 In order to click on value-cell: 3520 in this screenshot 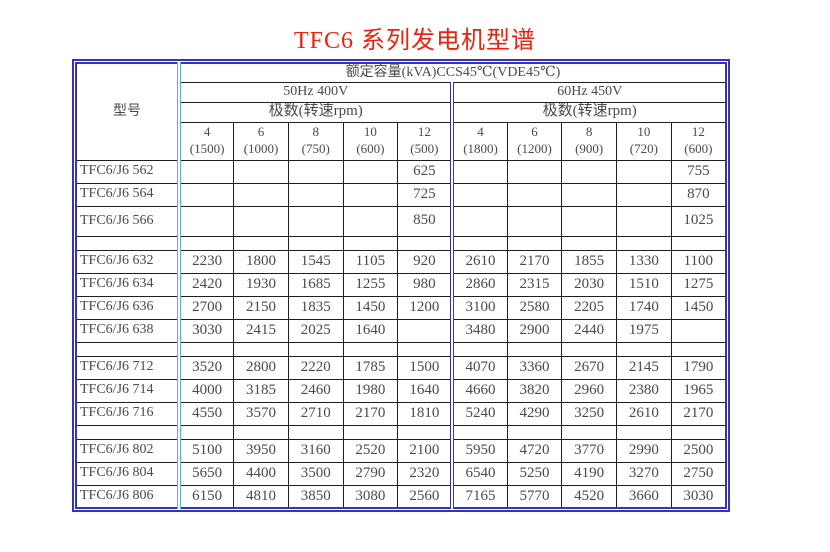, I will do `click(206, 367)`.